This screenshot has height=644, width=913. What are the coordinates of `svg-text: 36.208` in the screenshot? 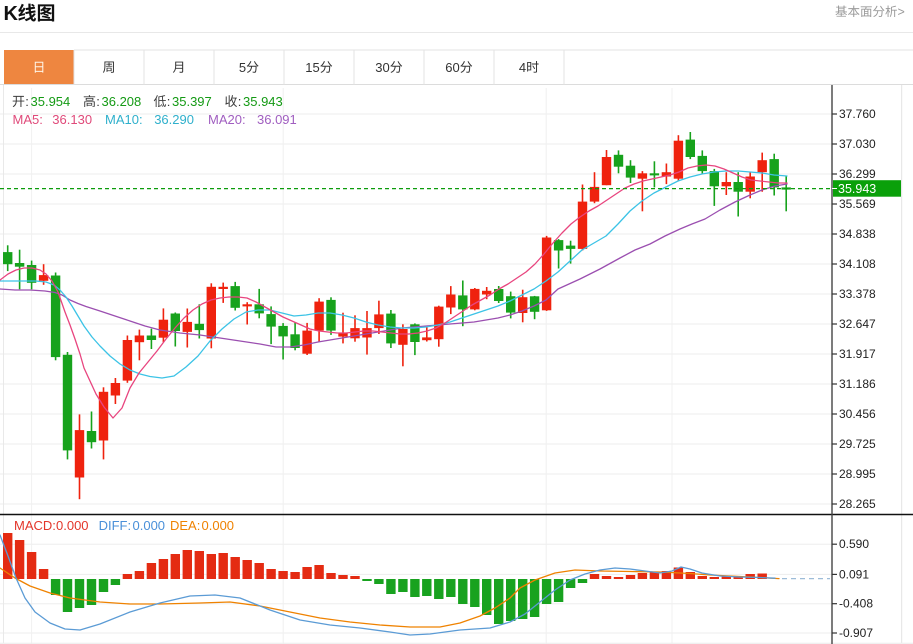 It's located at (122, 101).